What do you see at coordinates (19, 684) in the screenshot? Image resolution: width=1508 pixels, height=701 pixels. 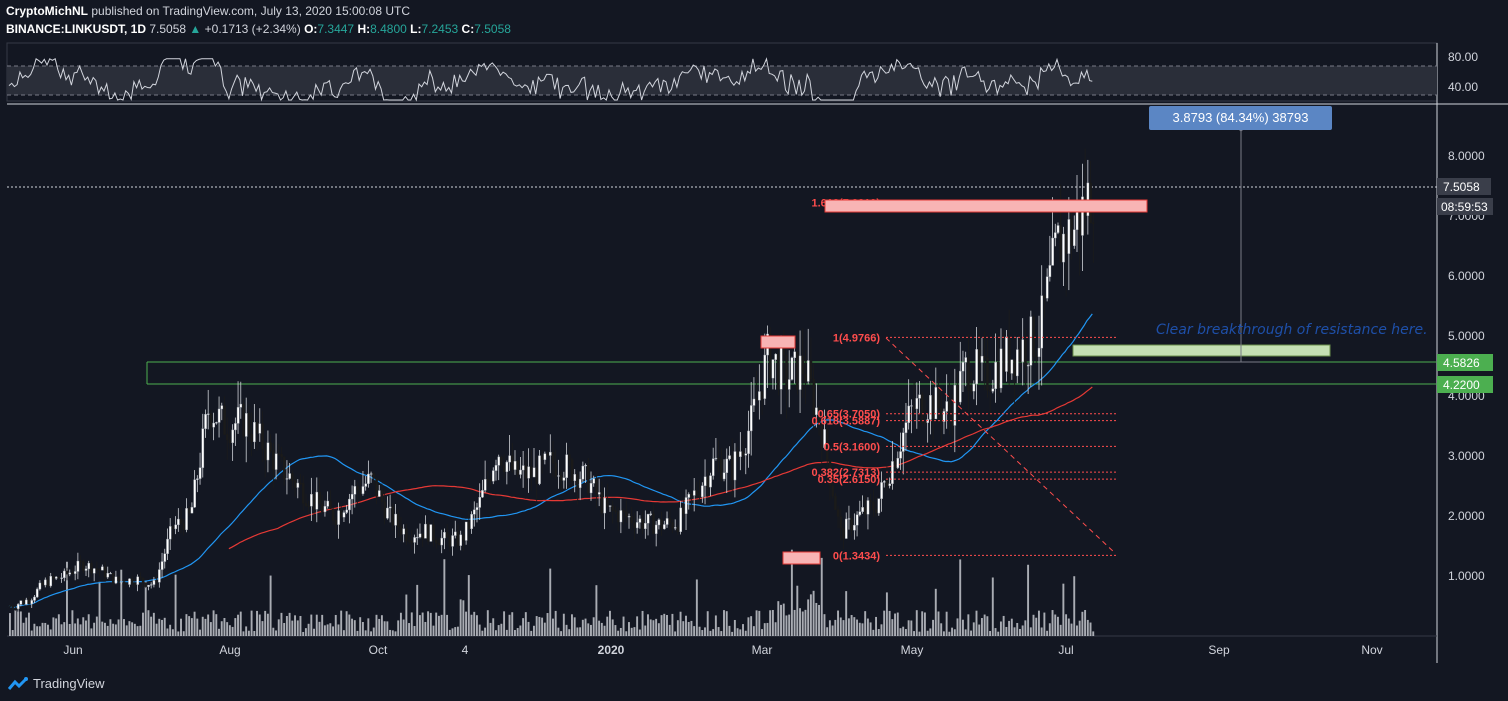 I see `tradingview-logo-icon` at bounding box center [19, 684].